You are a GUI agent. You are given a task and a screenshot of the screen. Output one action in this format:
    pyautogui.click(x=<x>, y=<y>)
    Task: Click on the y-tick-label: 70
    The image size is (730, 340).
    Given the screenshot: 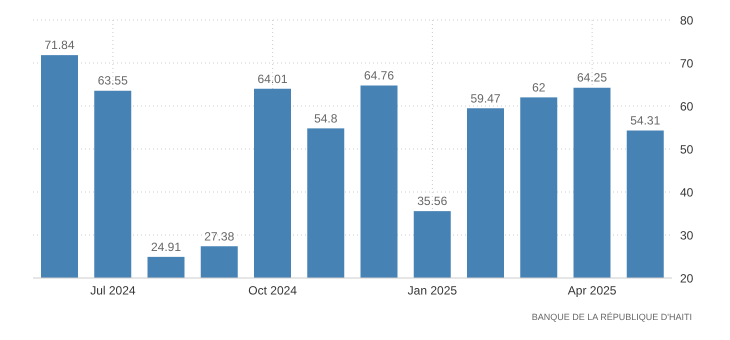 What is the action you would take?
    pyautogui.click(x=687, y=63)
    